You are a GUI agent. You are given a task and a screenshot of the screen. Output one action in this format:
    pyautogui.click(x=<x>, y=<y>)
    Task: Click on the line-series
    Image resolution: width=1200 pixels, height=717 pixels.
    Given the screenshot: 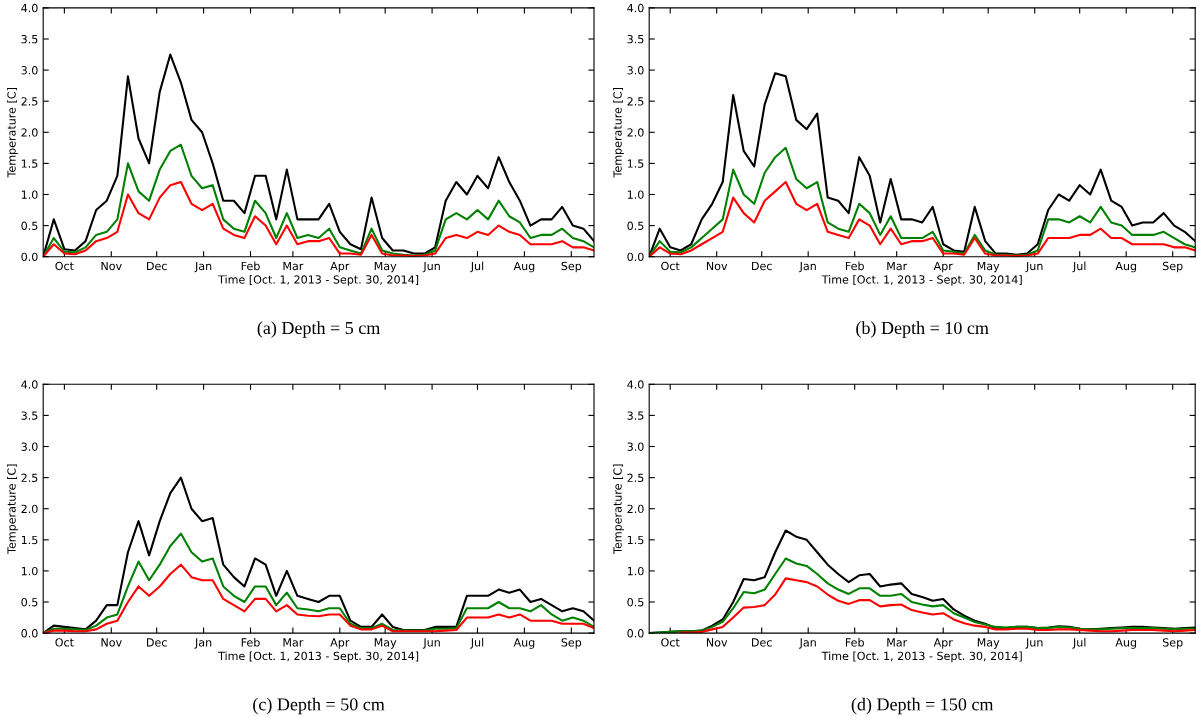 What is the action you would take?
    pyautogui.click(x=937, y=605)
    